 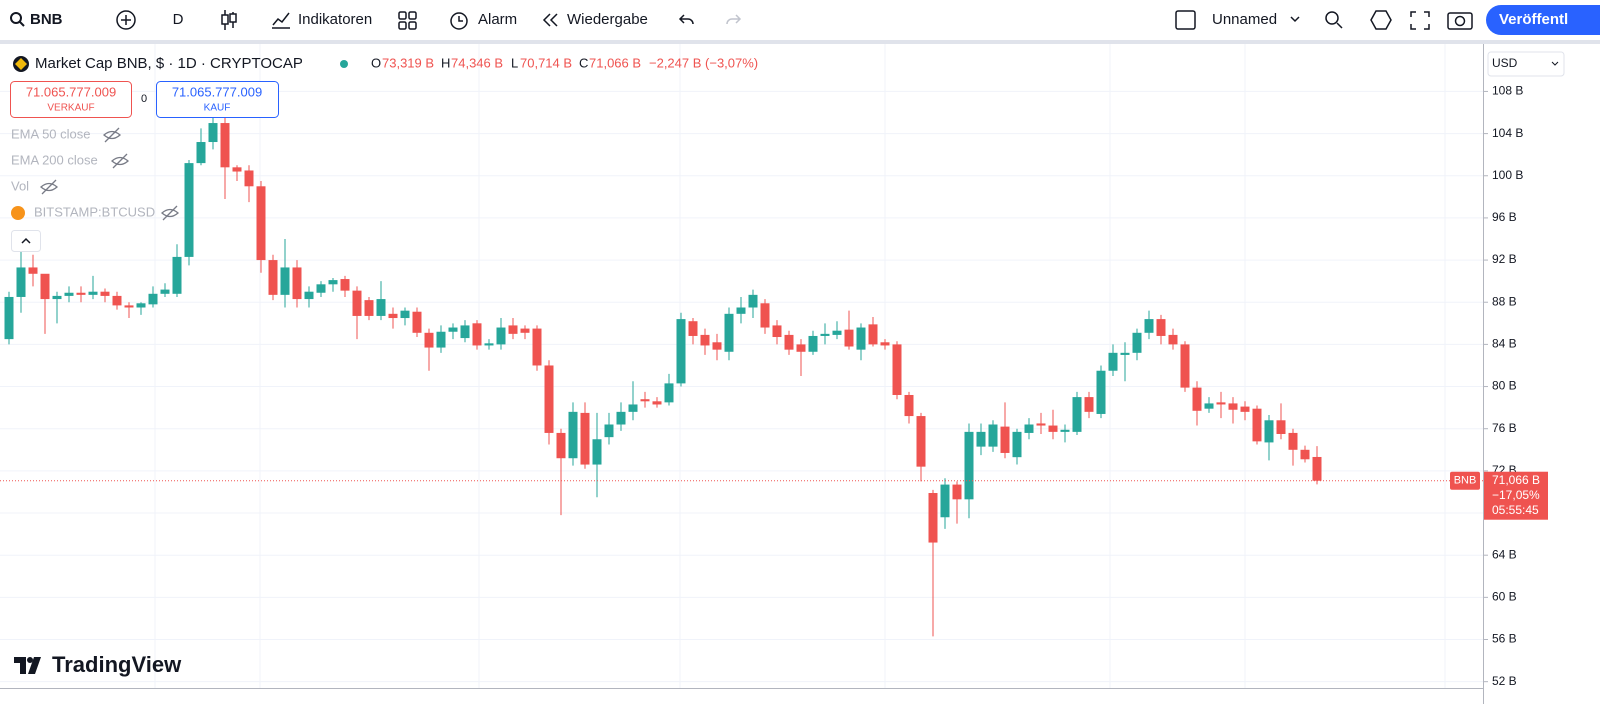 I want to click on y-tick-label: 56 B, so click(x=1504, y=639).